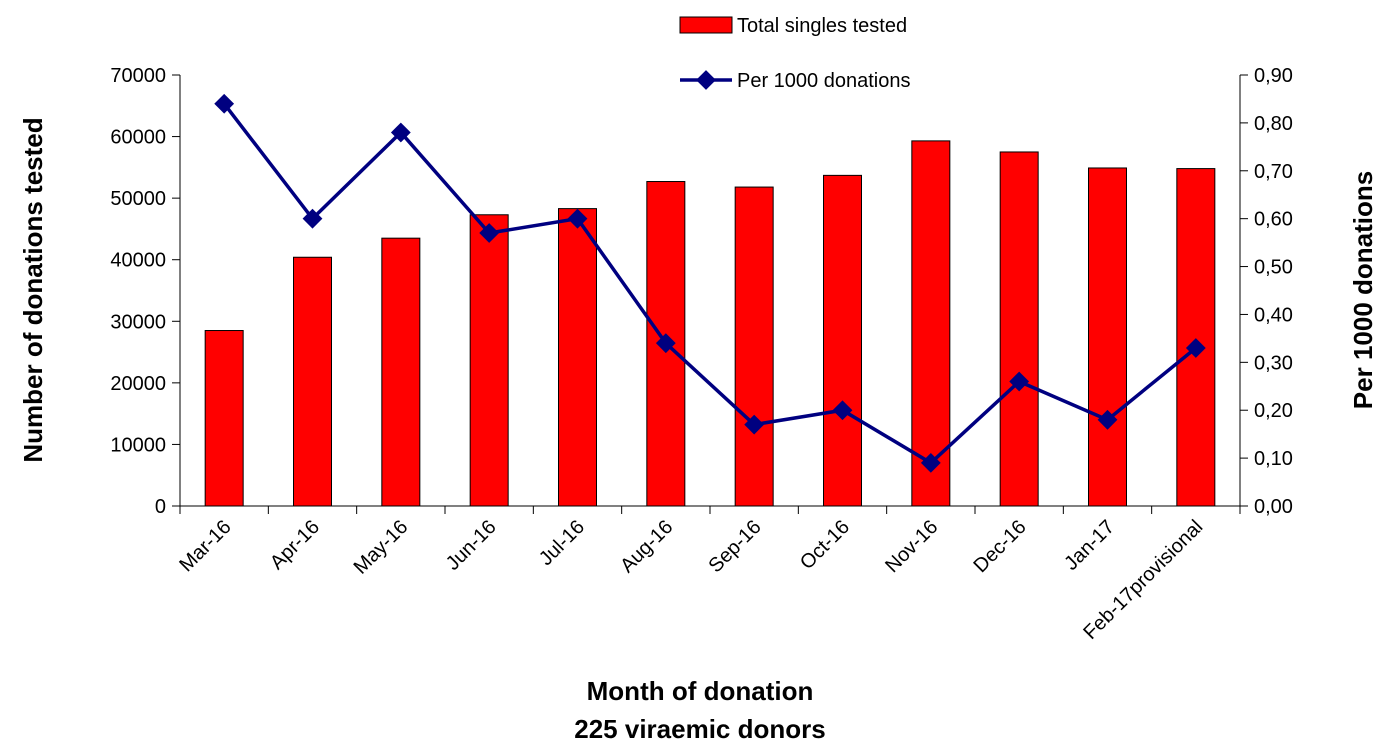  Describe the element at coordinates (1273, 268) in the screenshot. I see `y2-tick-label: 0,50` at that location.